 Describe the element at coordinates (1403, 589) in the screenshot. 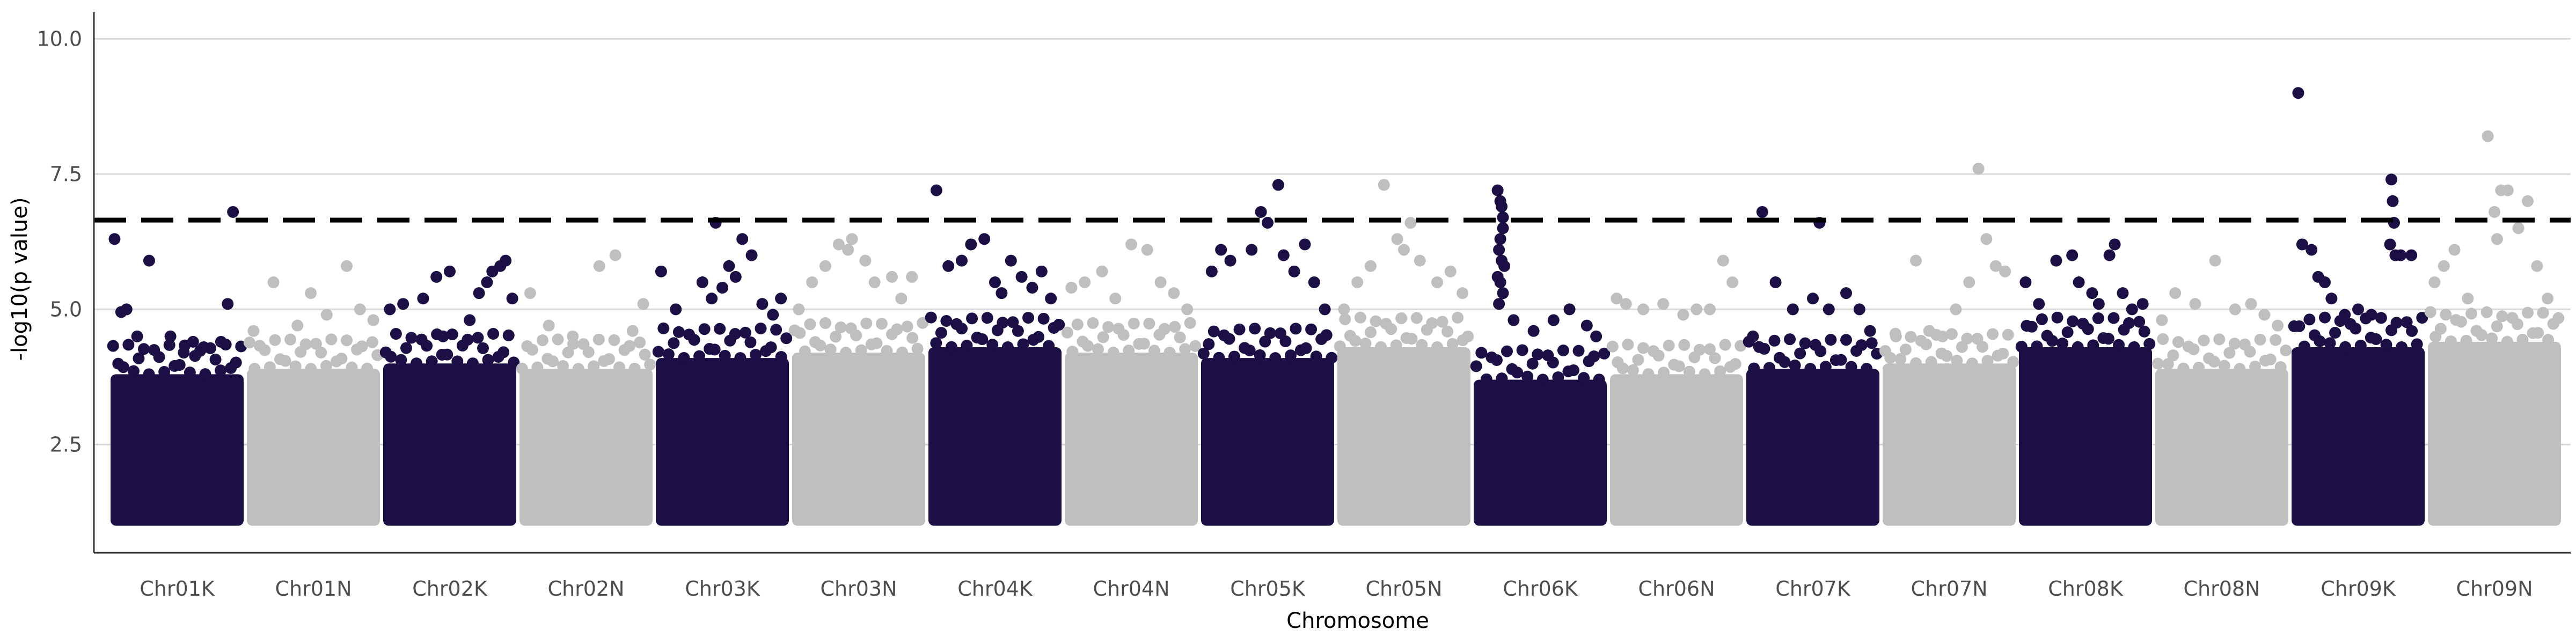

I see `x-tick-label: Chr05N` at that location.